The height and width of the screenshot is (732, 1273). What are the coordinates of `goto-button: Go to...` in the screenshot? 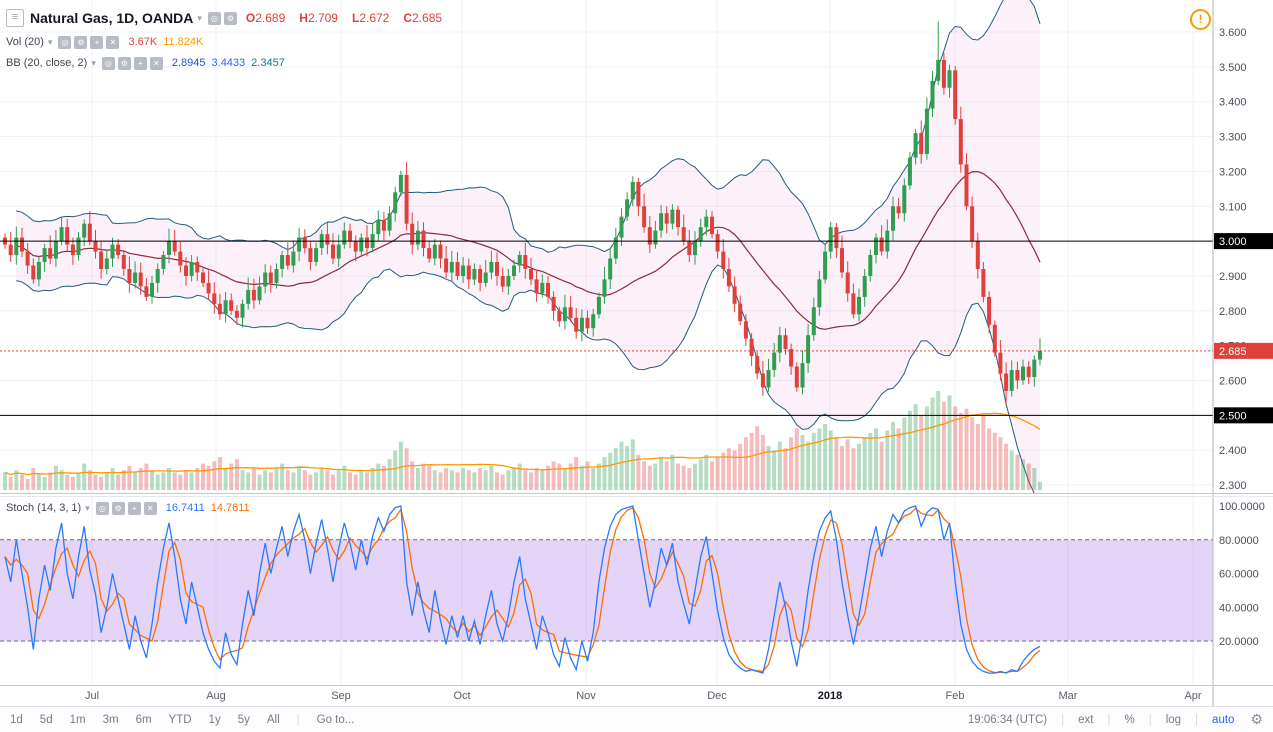 It's located at (335, 719).